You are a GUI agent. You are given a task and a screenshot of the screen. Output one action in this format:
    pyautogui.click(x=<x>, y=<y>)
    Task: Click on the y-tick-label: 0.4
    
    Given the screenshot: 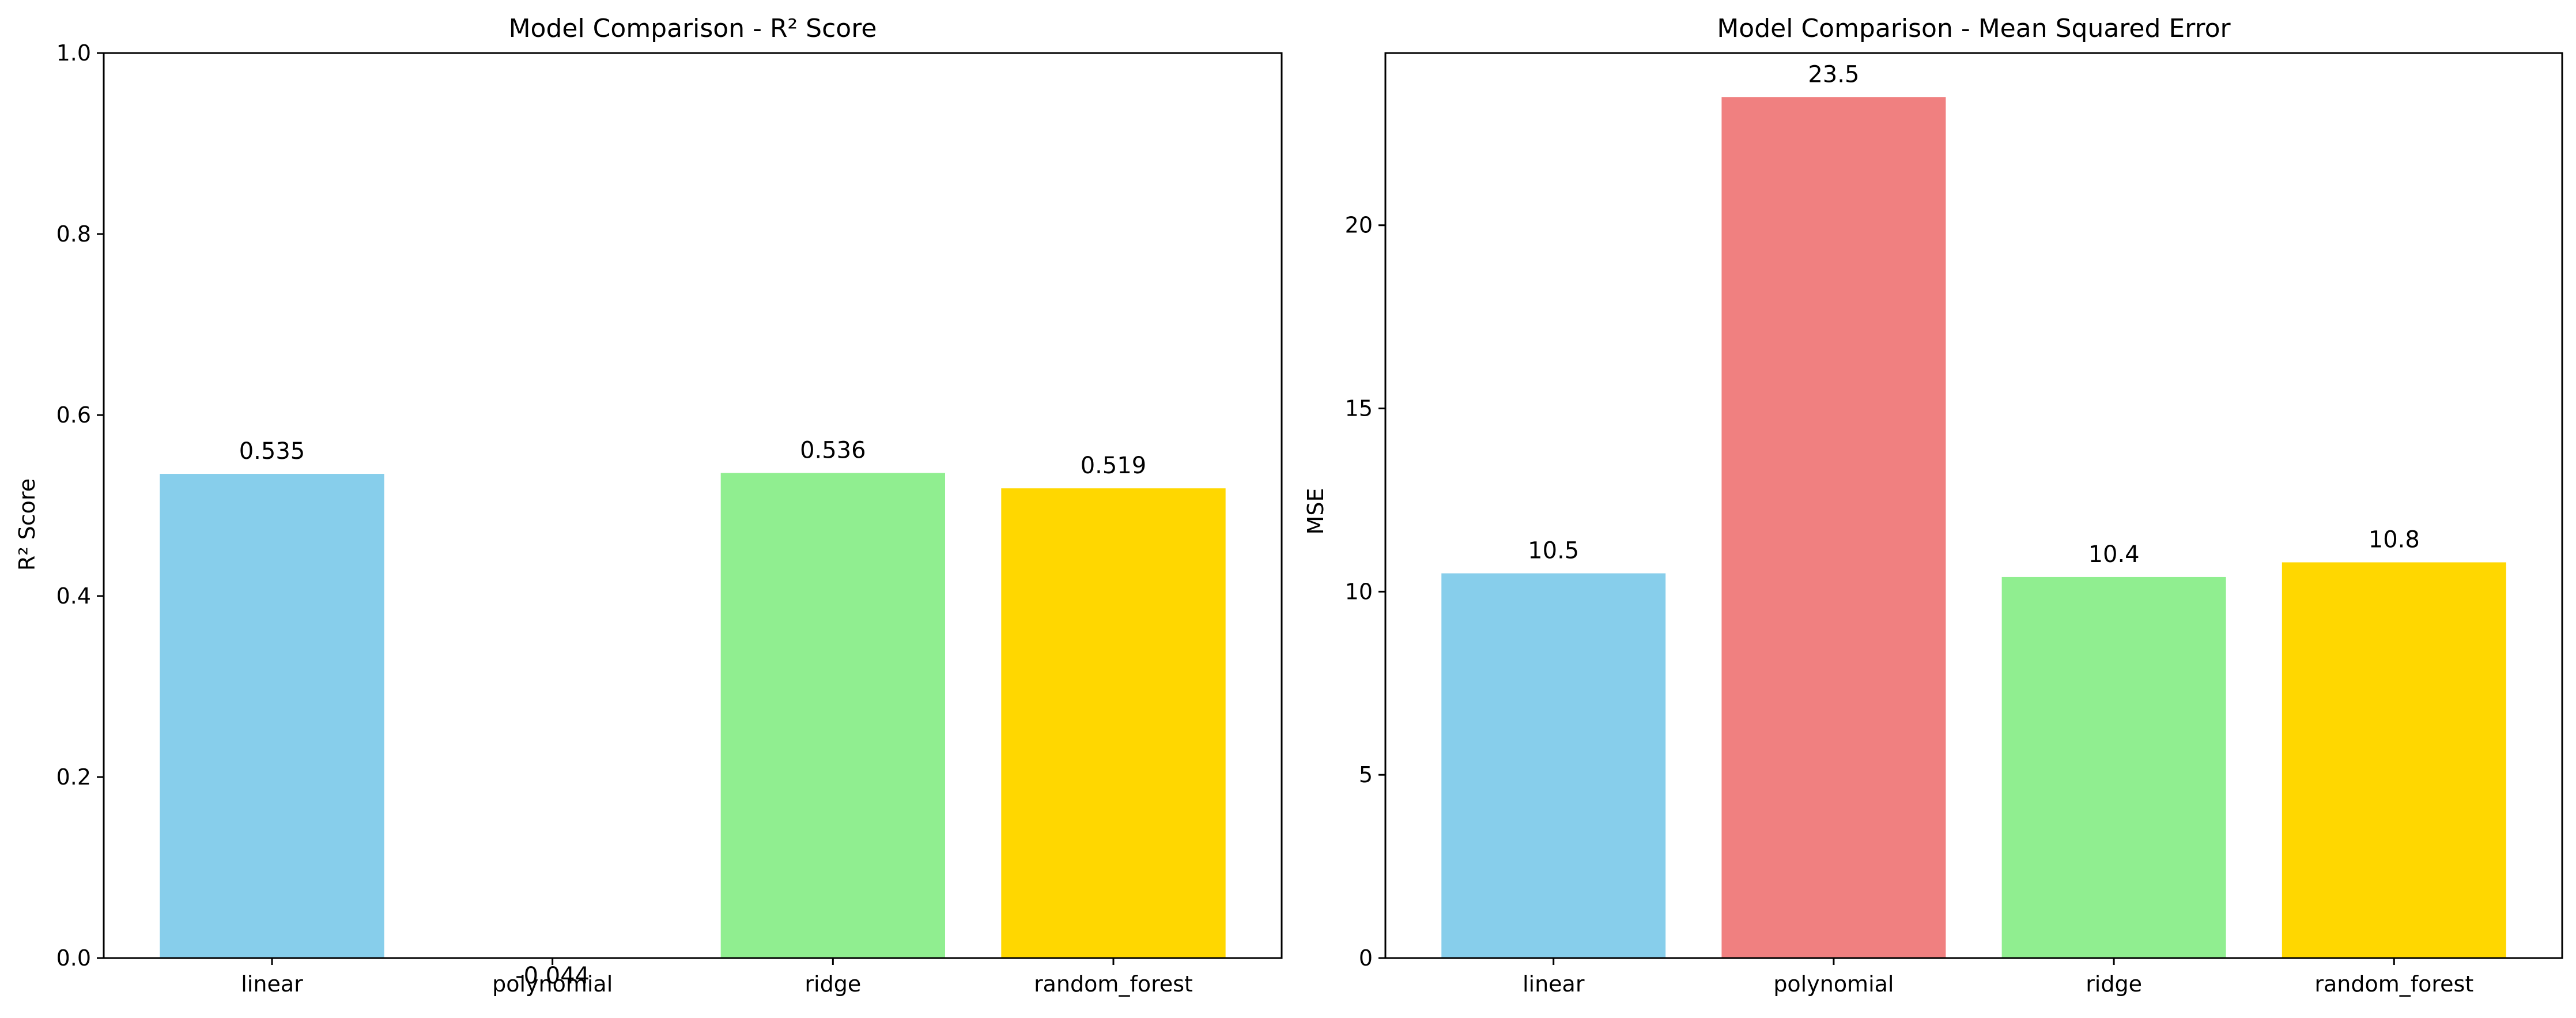 What is the action you would take?
    pyautogui.click(x=73, y=596)
    